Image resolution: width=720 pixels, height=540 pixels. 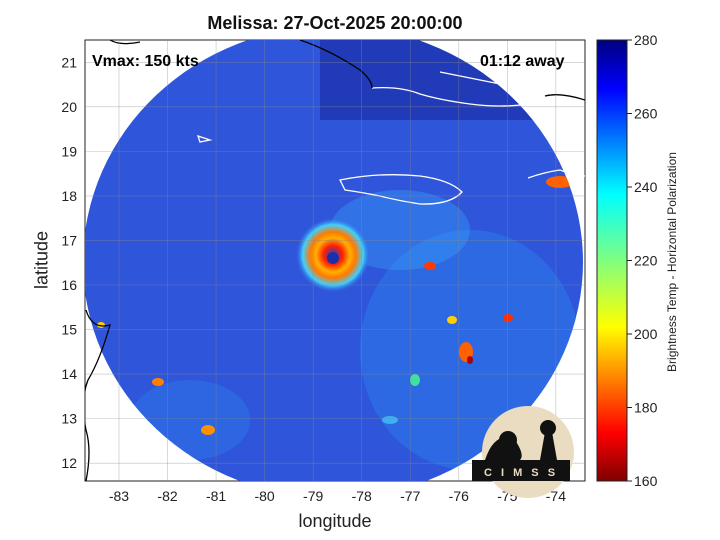 What do you see at coordinates (459, 496) in the screenshot?
I see `x-tick-label: -76` at bounding box center [459, 496].